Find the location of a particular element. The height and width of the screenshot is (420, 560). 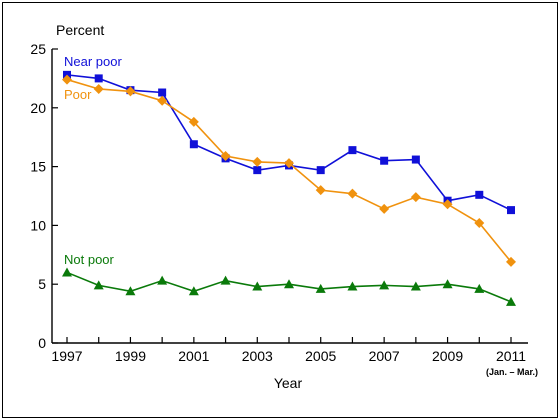

x-tick-label: 2005 is located at coordinates (320, 356).